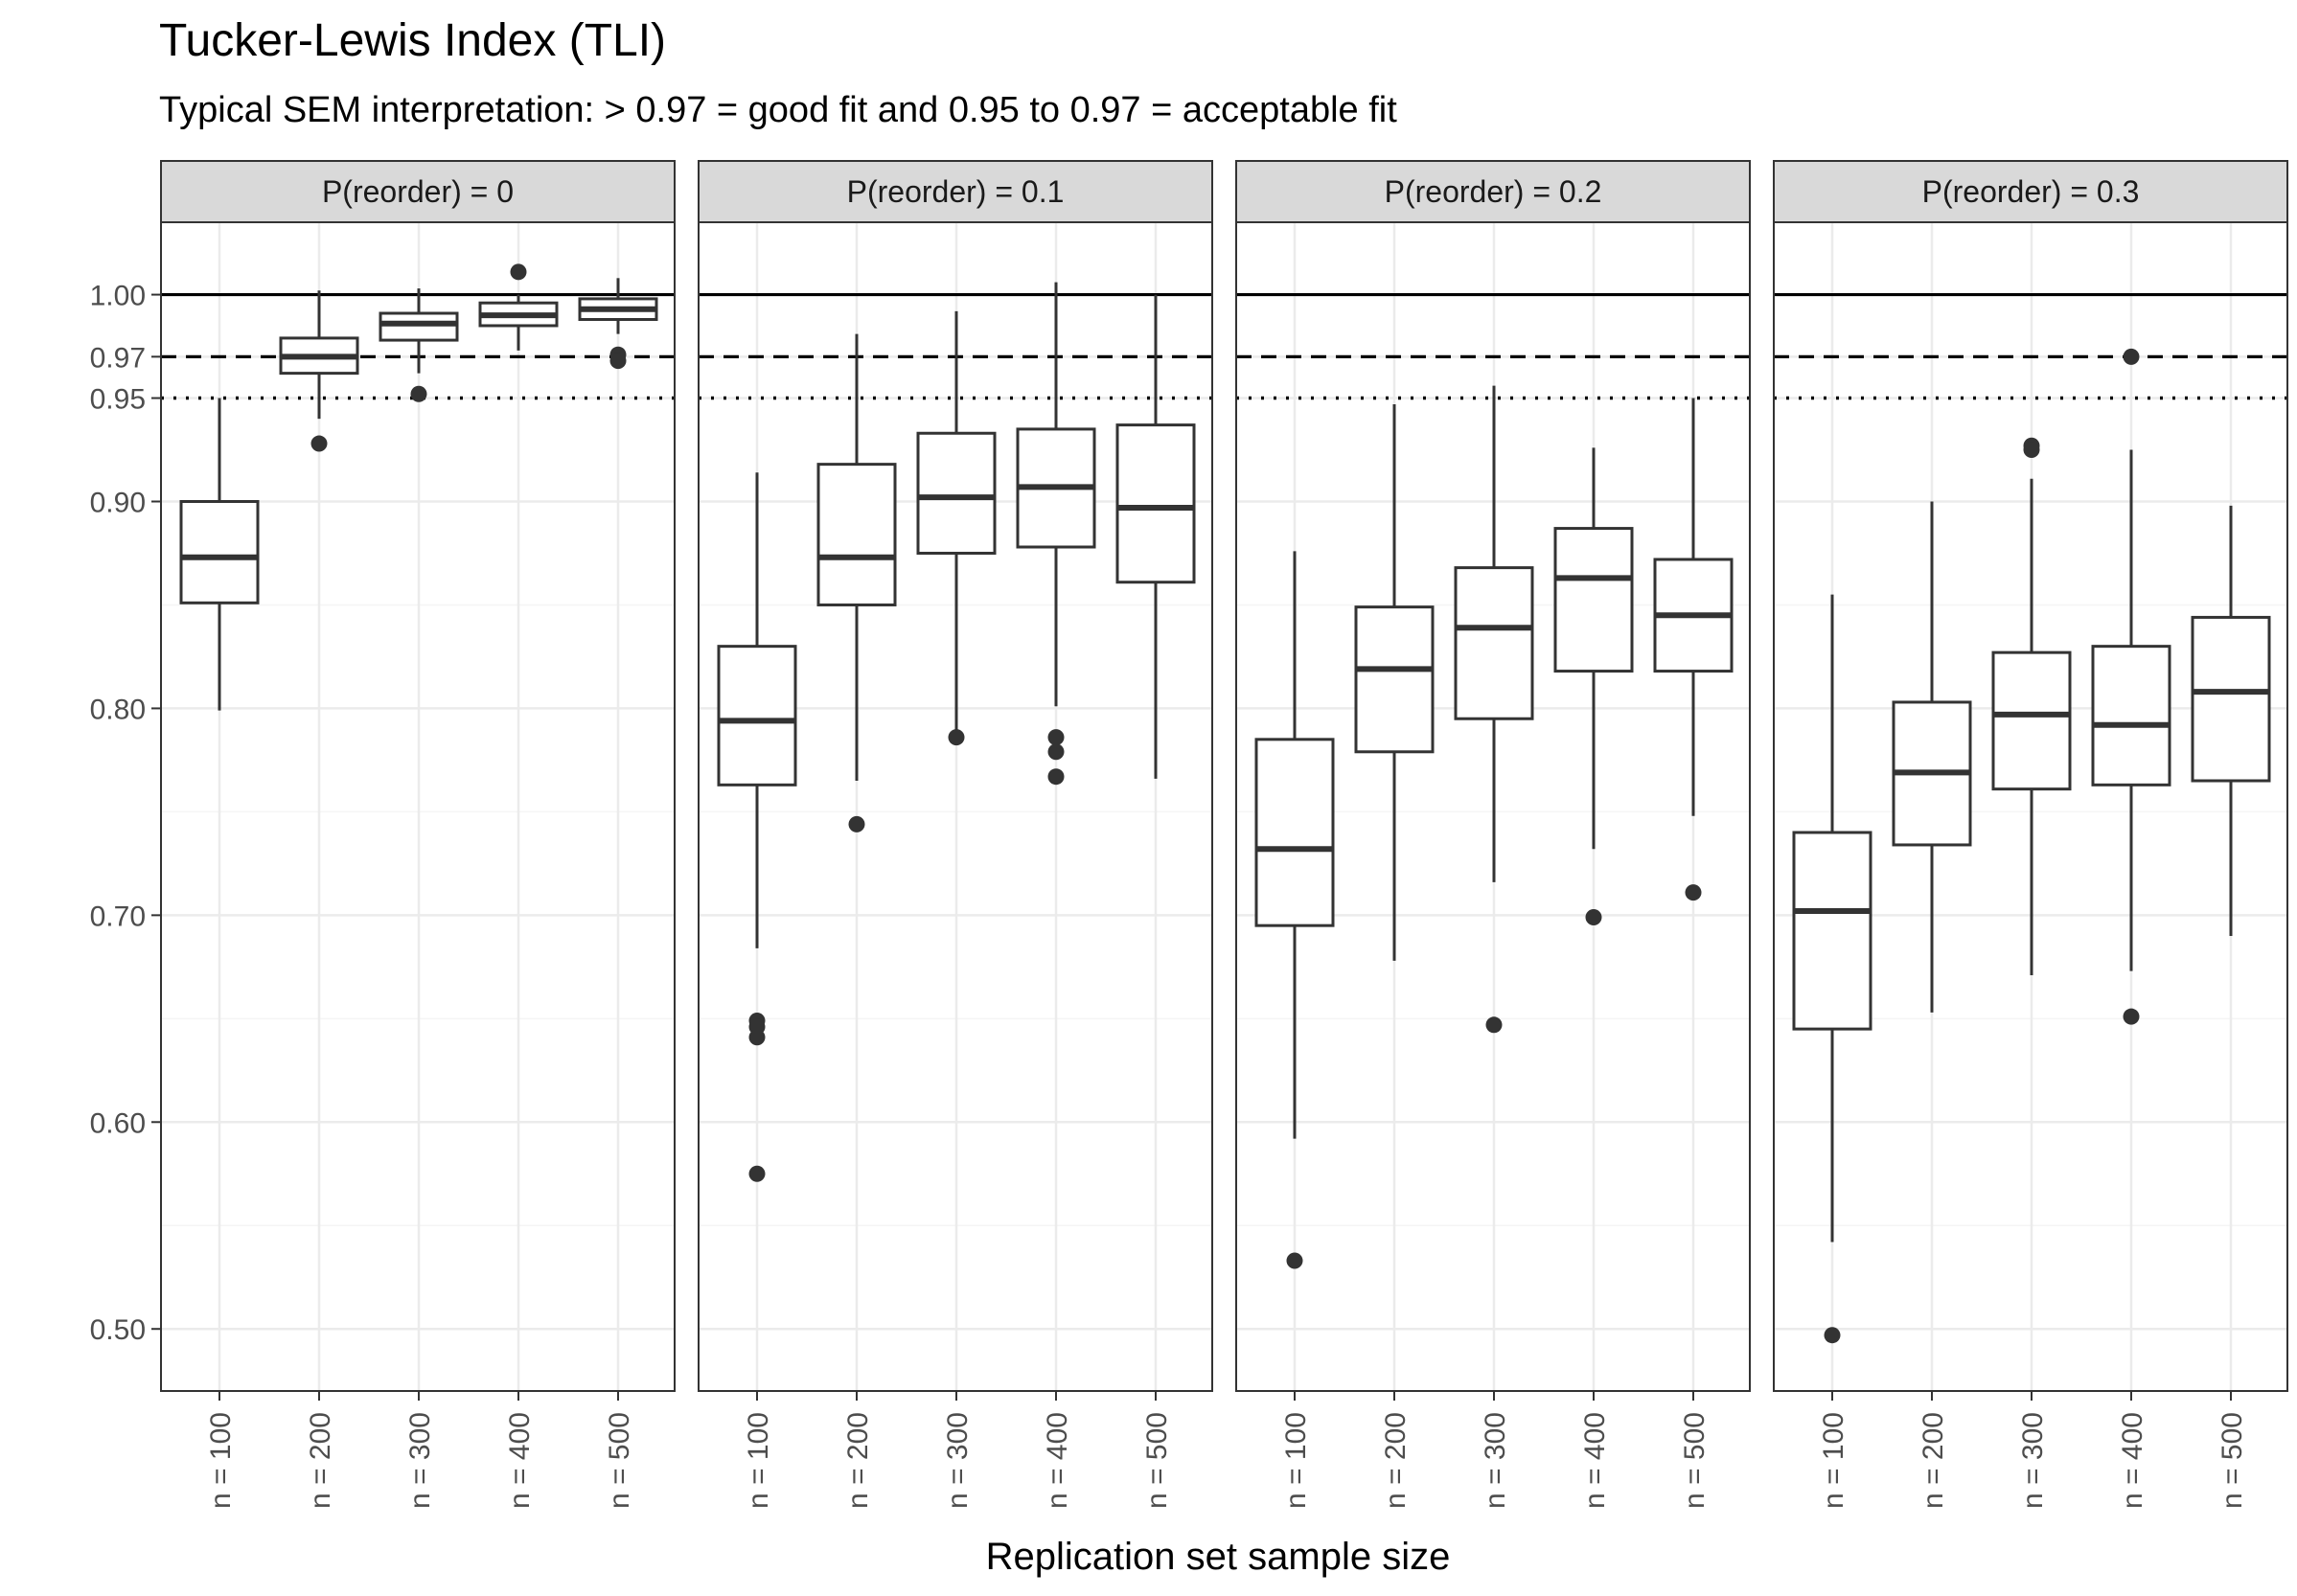 Image resolution: width=2297 pixels, height=1596 pixels. What do you see at coordinates (118, 503) in the screenshot?
I see `y-tick-label: 0.90` at bounding box center [118, 503].